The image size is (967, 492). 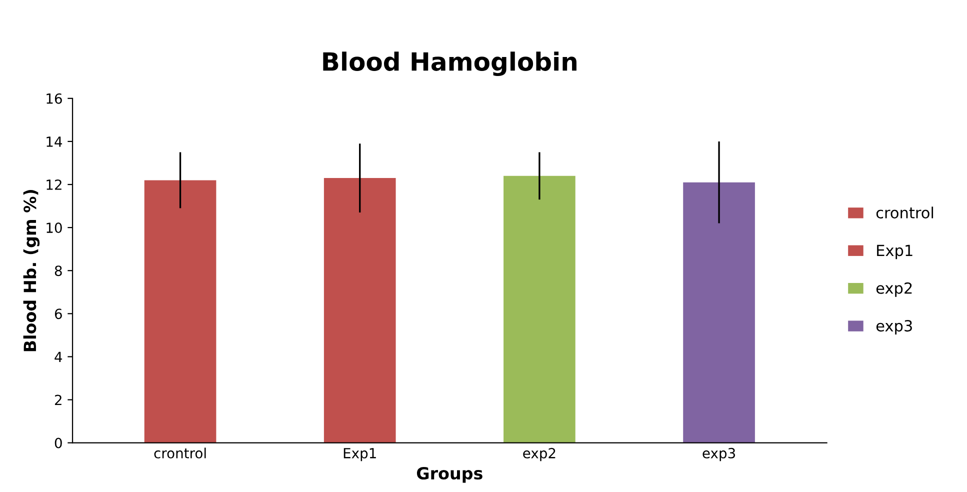 What do you see at coordinates (719, 455) in the screenshot?
I see `x-tick-label: exp3` at bounding box center [719, 455].